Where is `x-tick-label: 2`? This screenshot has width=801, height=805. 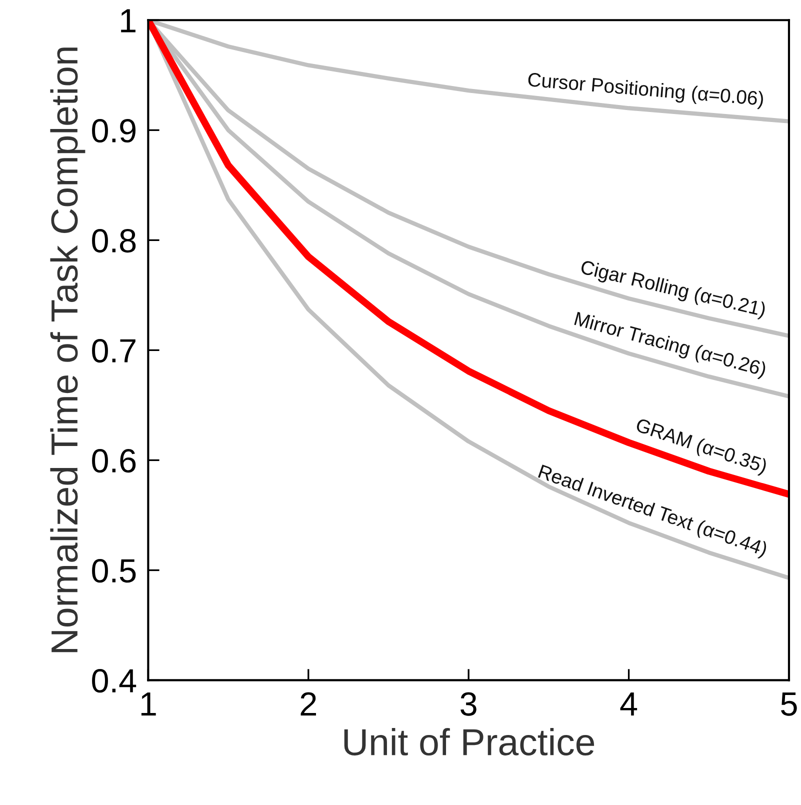
x-tick-label: 2 is located at coordinates (308, 704).